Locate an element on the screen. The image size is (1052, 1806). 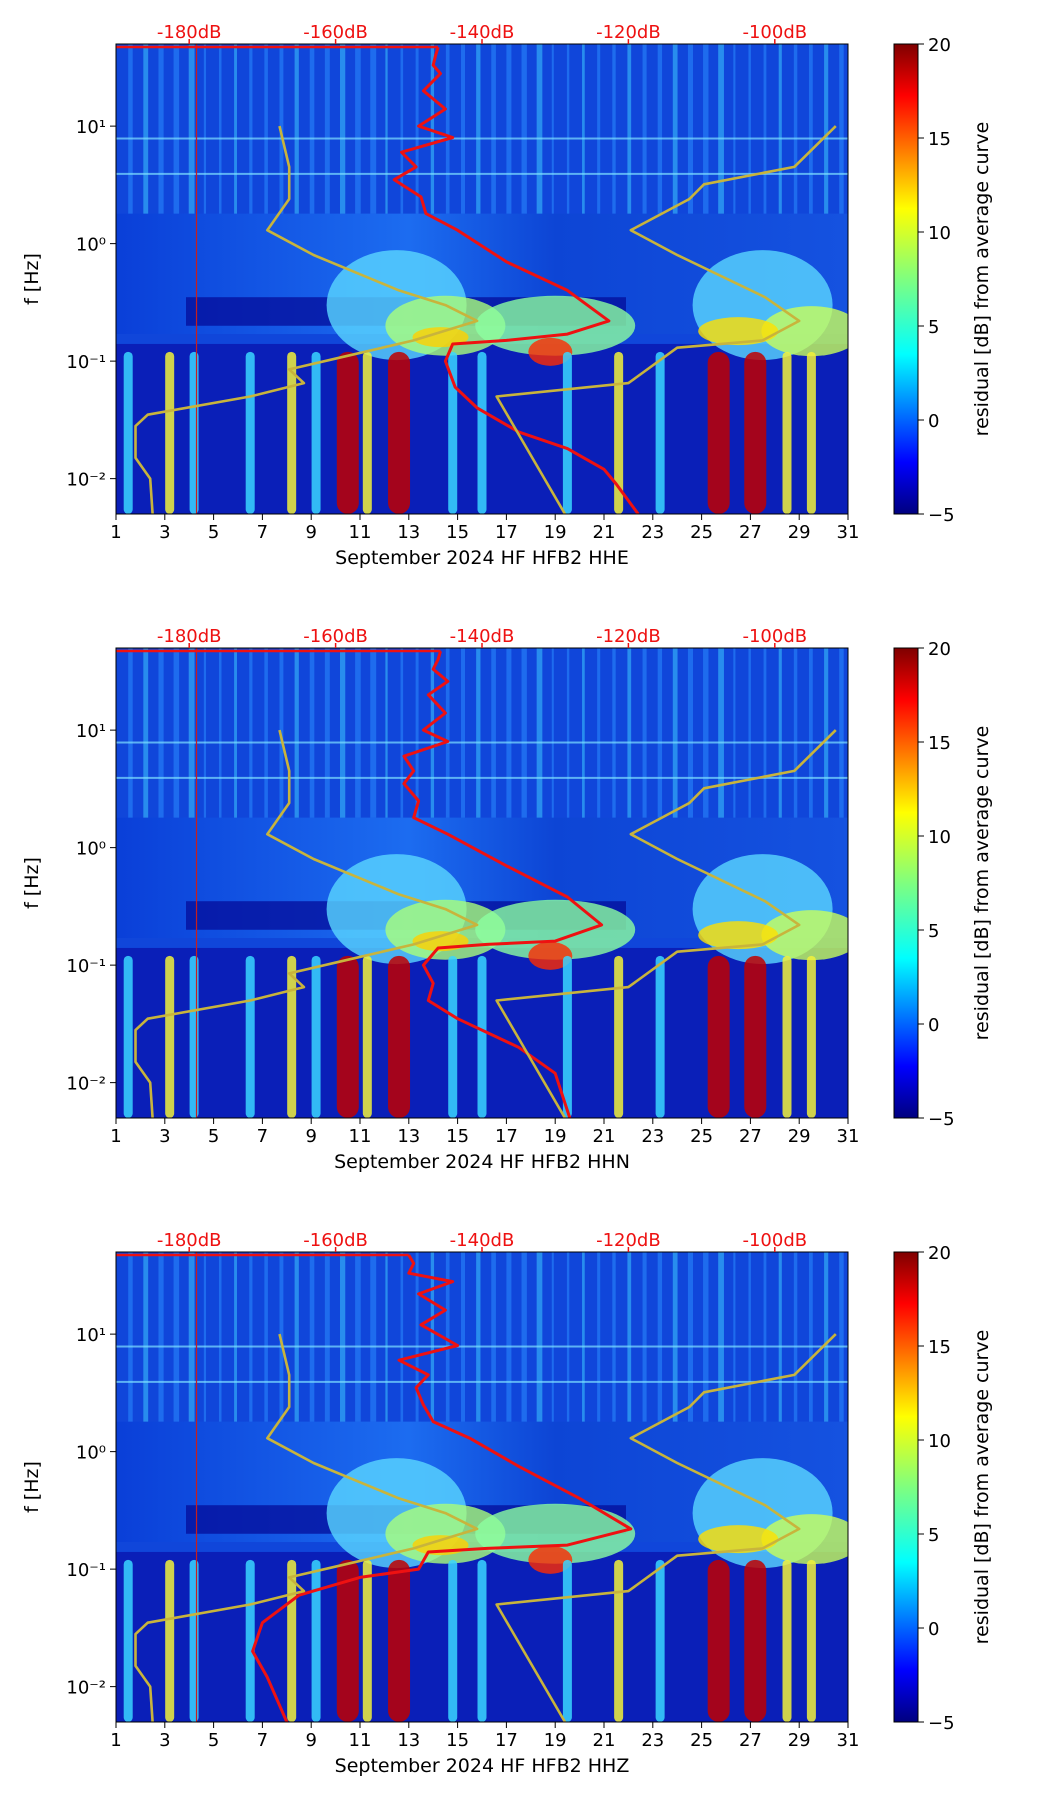
x-tick-label: 29 is located at coordinates (799, 1136).